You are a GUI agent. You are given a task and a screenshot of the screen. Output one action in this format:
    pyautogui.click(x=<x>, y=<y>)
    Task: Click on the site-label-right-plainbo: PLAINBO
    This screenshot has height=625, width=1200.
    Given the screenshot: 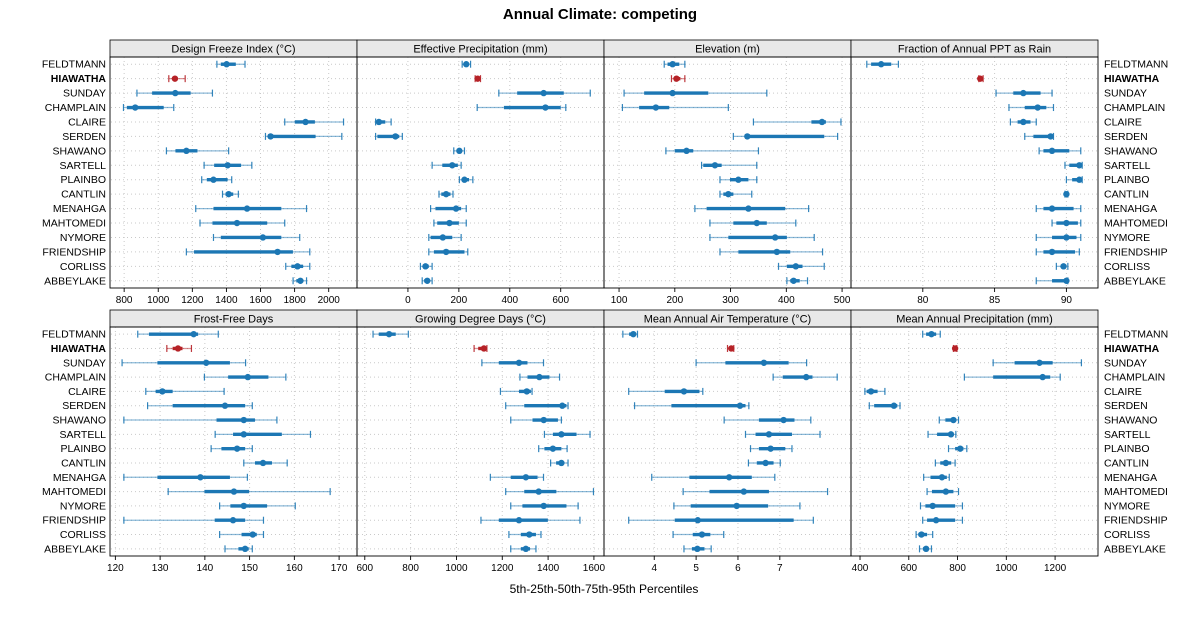 What is the action you would take?
    pyautogui.click(x=1127, y=180)
    